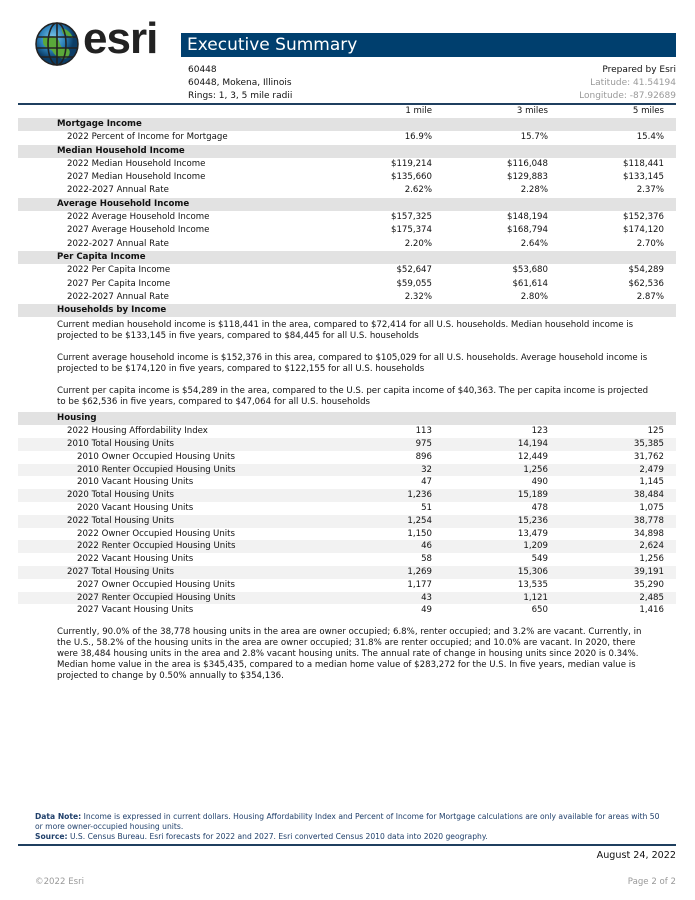 This screenshot has height=900, width=695. Describe the element at coordinates (539, 508) in the screenshot. I see `row-value: 478` at that location.